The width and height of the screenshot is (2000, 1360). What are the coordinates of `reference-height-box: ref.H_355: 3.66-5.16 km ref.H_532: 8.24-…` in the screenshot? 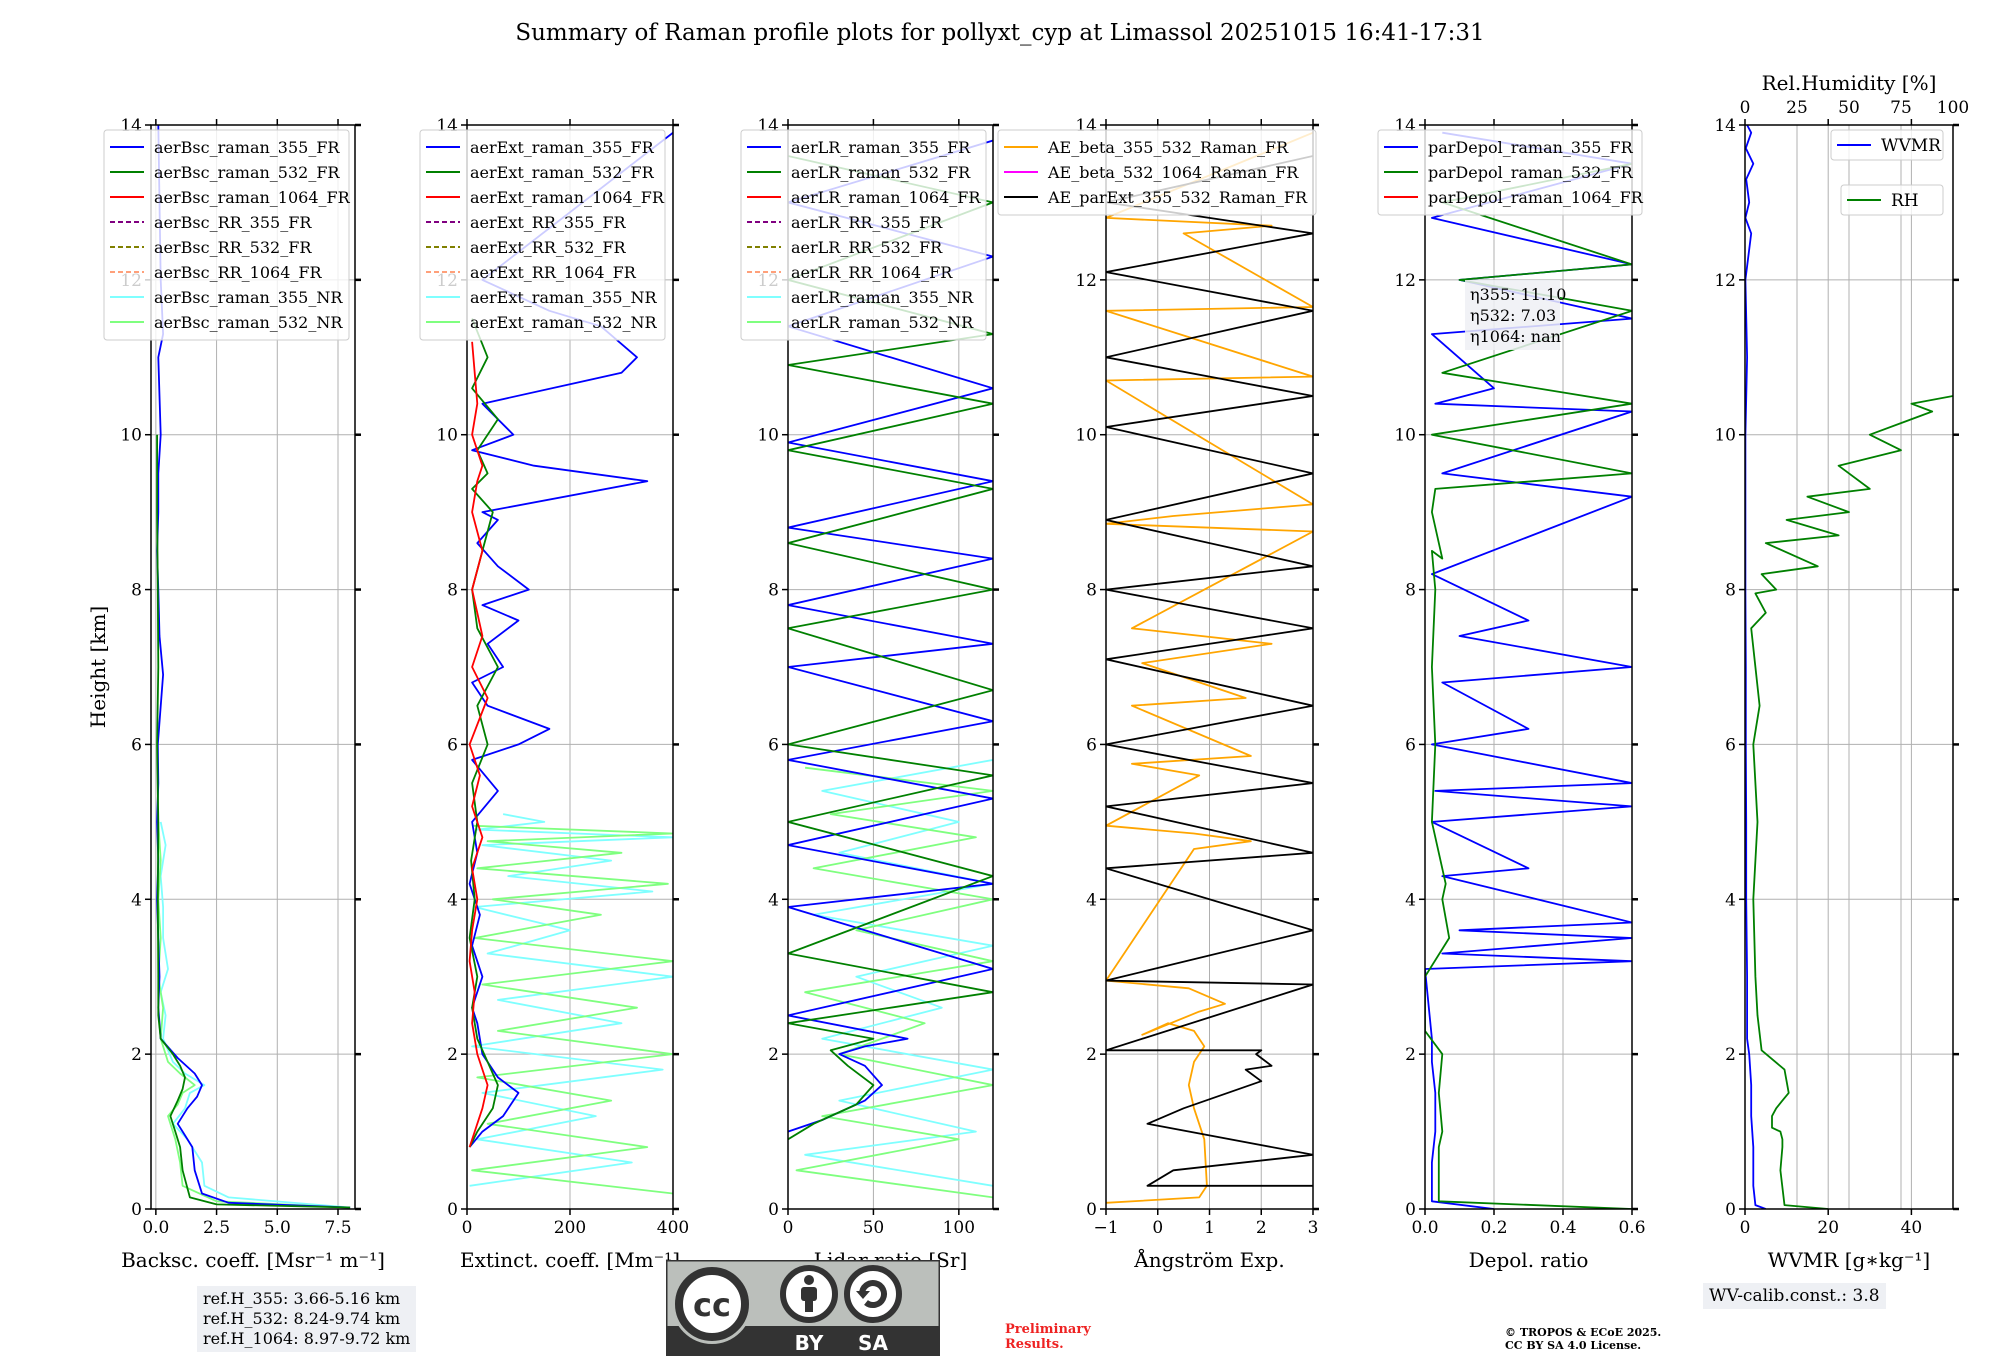 It's located at (307, 1319).